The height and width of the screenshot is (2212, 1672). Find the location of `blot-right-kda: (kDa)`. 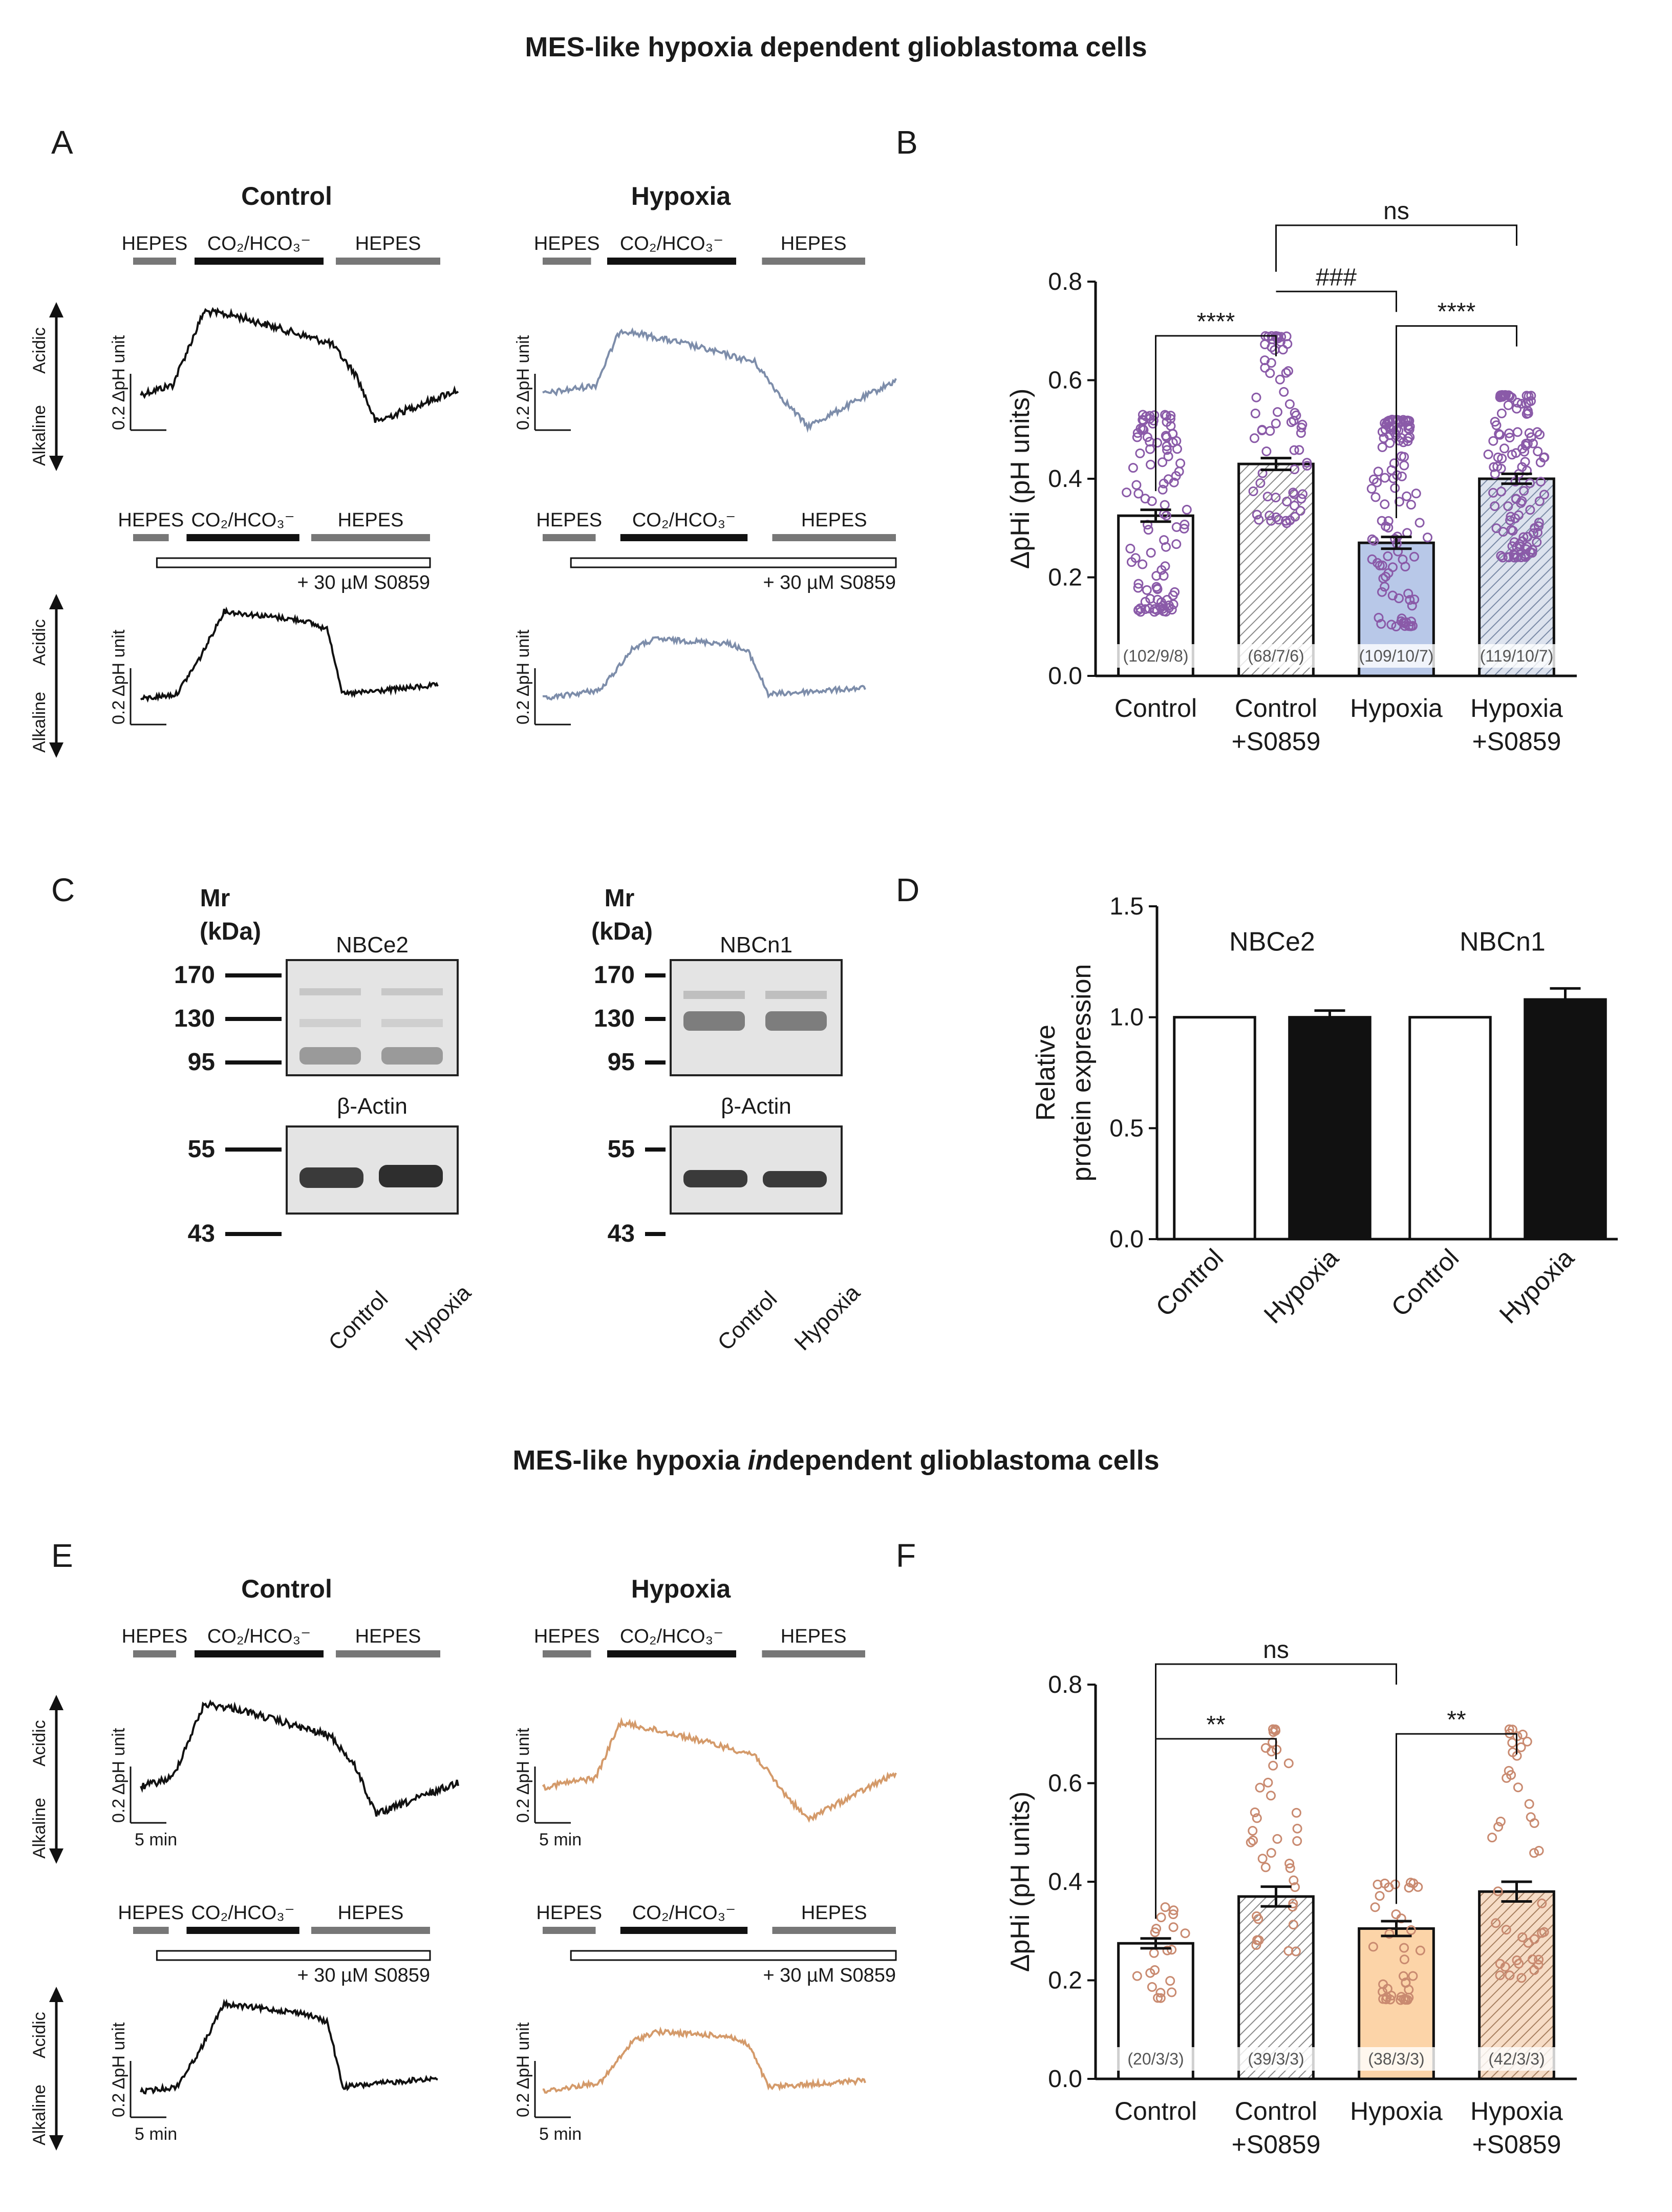

blot-right-kda: (kDa) is located at coordinates (622, 932).